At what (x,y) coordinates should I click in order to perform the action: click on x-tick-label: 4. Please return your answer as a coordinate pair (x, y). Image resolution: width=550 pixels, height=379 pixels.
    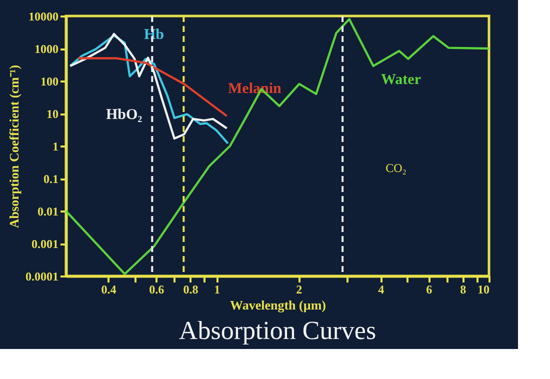
    Looking at the image, I should click on (381, 289).